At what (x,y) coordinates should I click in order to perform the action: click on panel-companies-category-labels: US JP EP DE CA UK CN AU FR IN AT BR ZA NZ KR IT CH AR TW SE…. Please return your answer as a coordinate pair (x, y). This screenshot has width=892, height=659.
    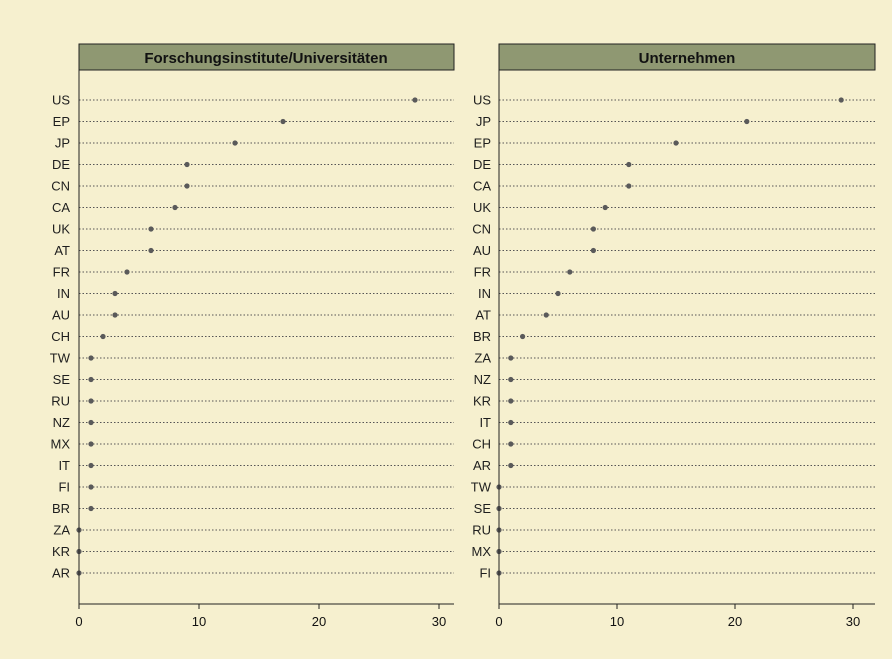
    Looking at the image, I should click on (481, 337).